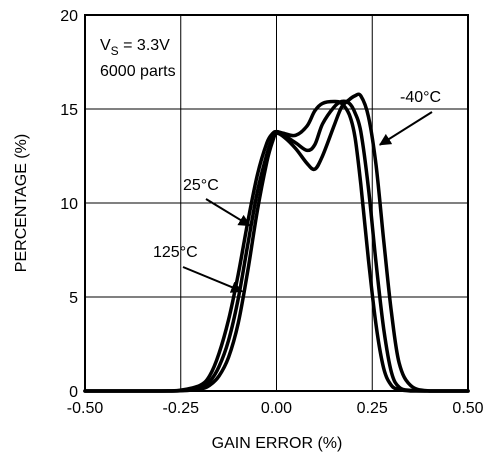 This screenshot has height=461, width=487. I want to click on x-axis-label: GAIN ERROR (%), so click(277, 443).